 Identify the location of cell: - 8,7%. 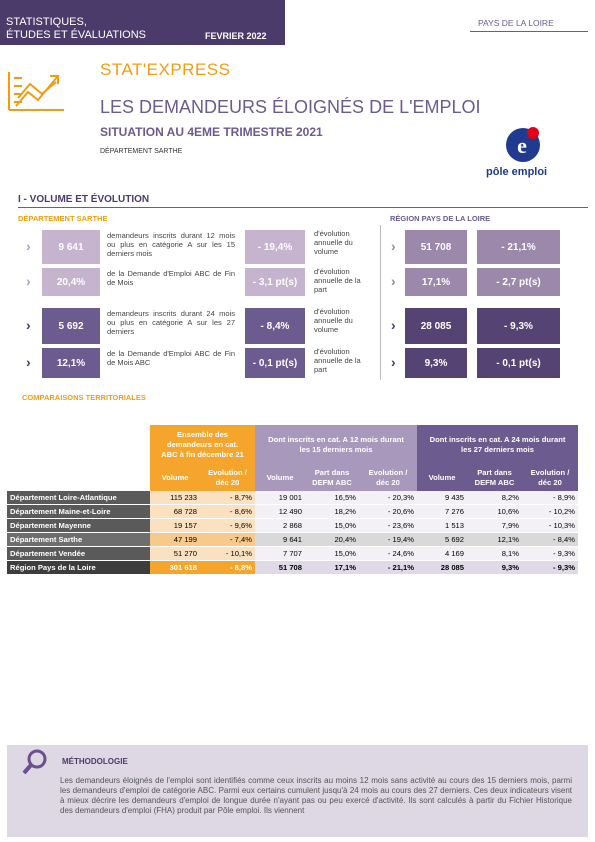
(227, 498).